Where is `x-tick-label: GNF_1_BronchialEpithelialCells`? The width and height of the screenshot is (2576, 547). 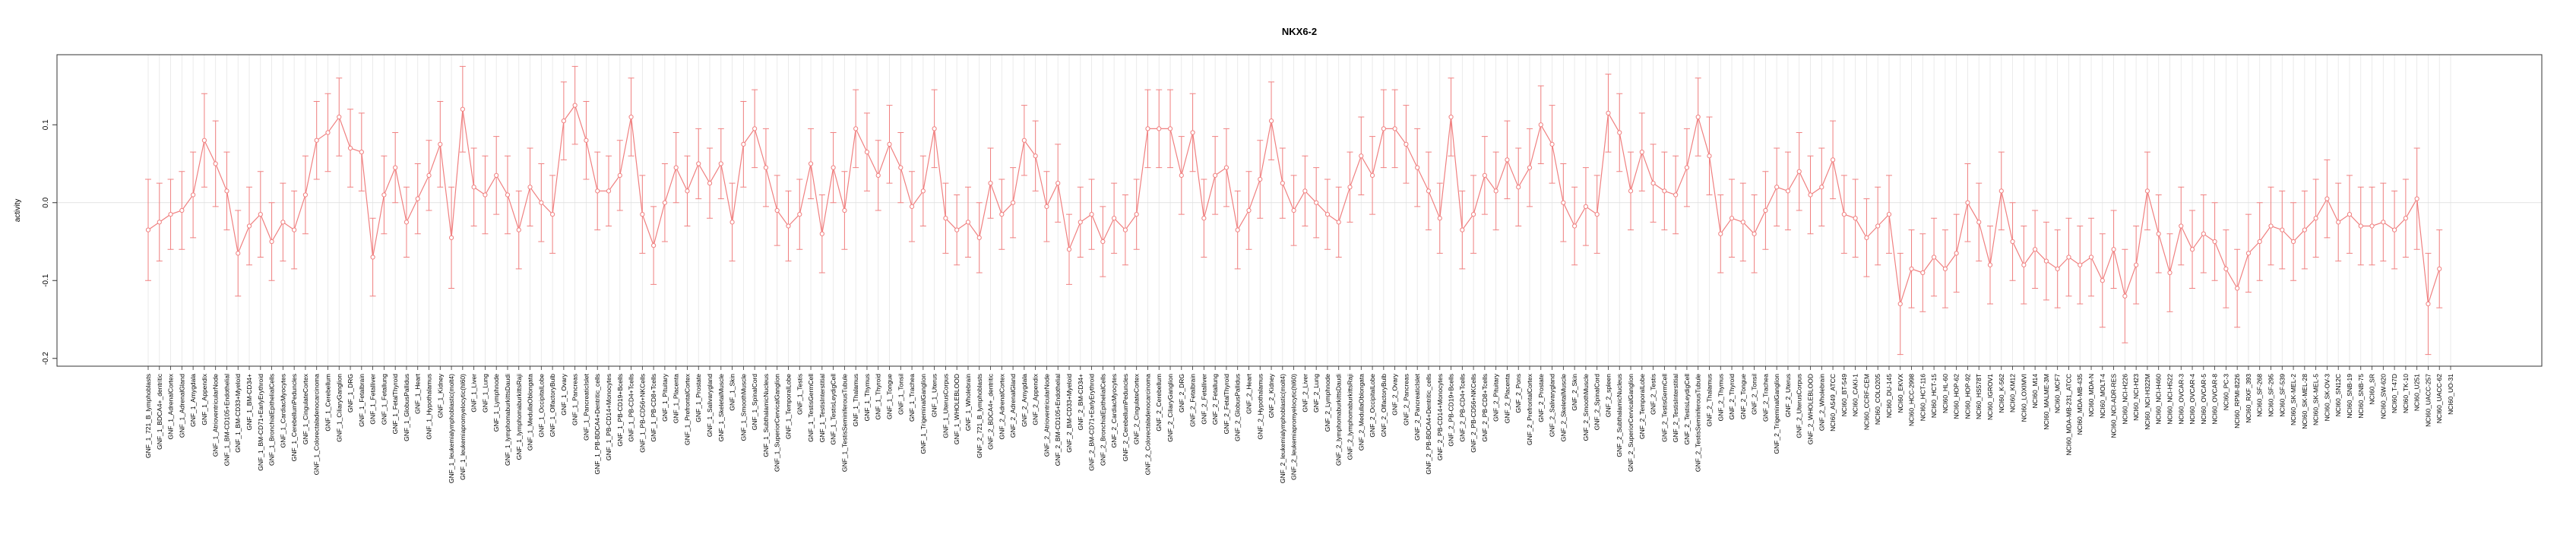 x-tick-label: GNF_1_BronchialEpithelialCells is located at coordinates (272, 420).